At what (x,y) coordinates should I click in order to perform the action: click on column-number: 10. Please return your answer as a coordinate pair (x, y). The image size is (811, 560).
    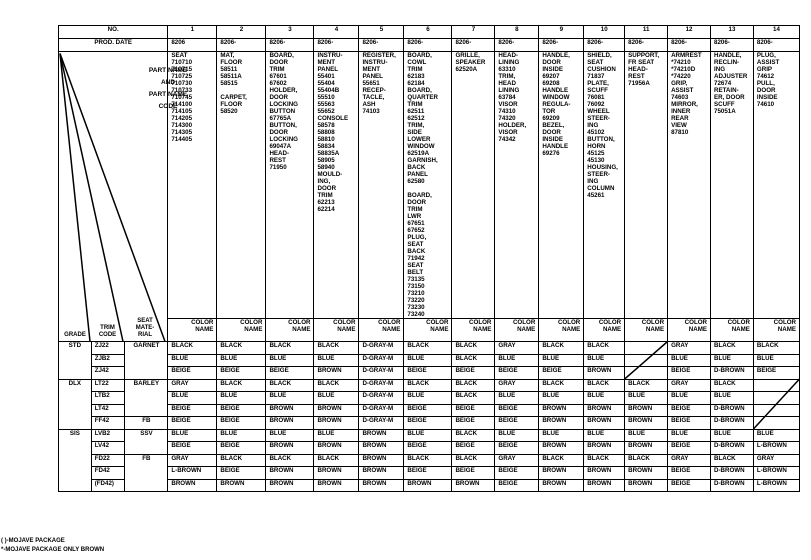
    Looking at the image, I should click on (604, 32).